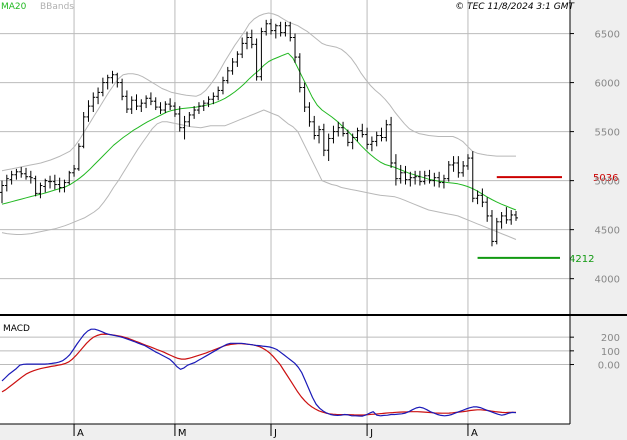 Image resolution: width=627 pixels, height=440 pixels. What do you see at coordinates (610, 352) in the screenshot?
I see `macd-tick-label: 100` at bounding box center [610, 352].